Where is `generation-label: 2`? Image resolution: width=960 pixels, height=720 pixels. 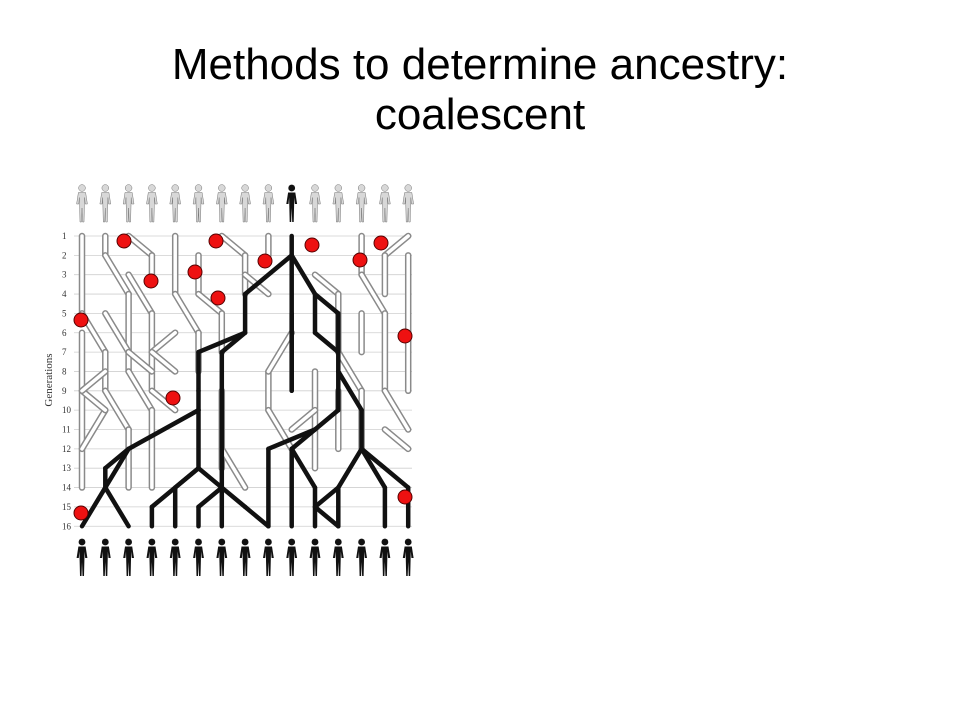
generation-label: 2 is located at coordinates (64, 255).